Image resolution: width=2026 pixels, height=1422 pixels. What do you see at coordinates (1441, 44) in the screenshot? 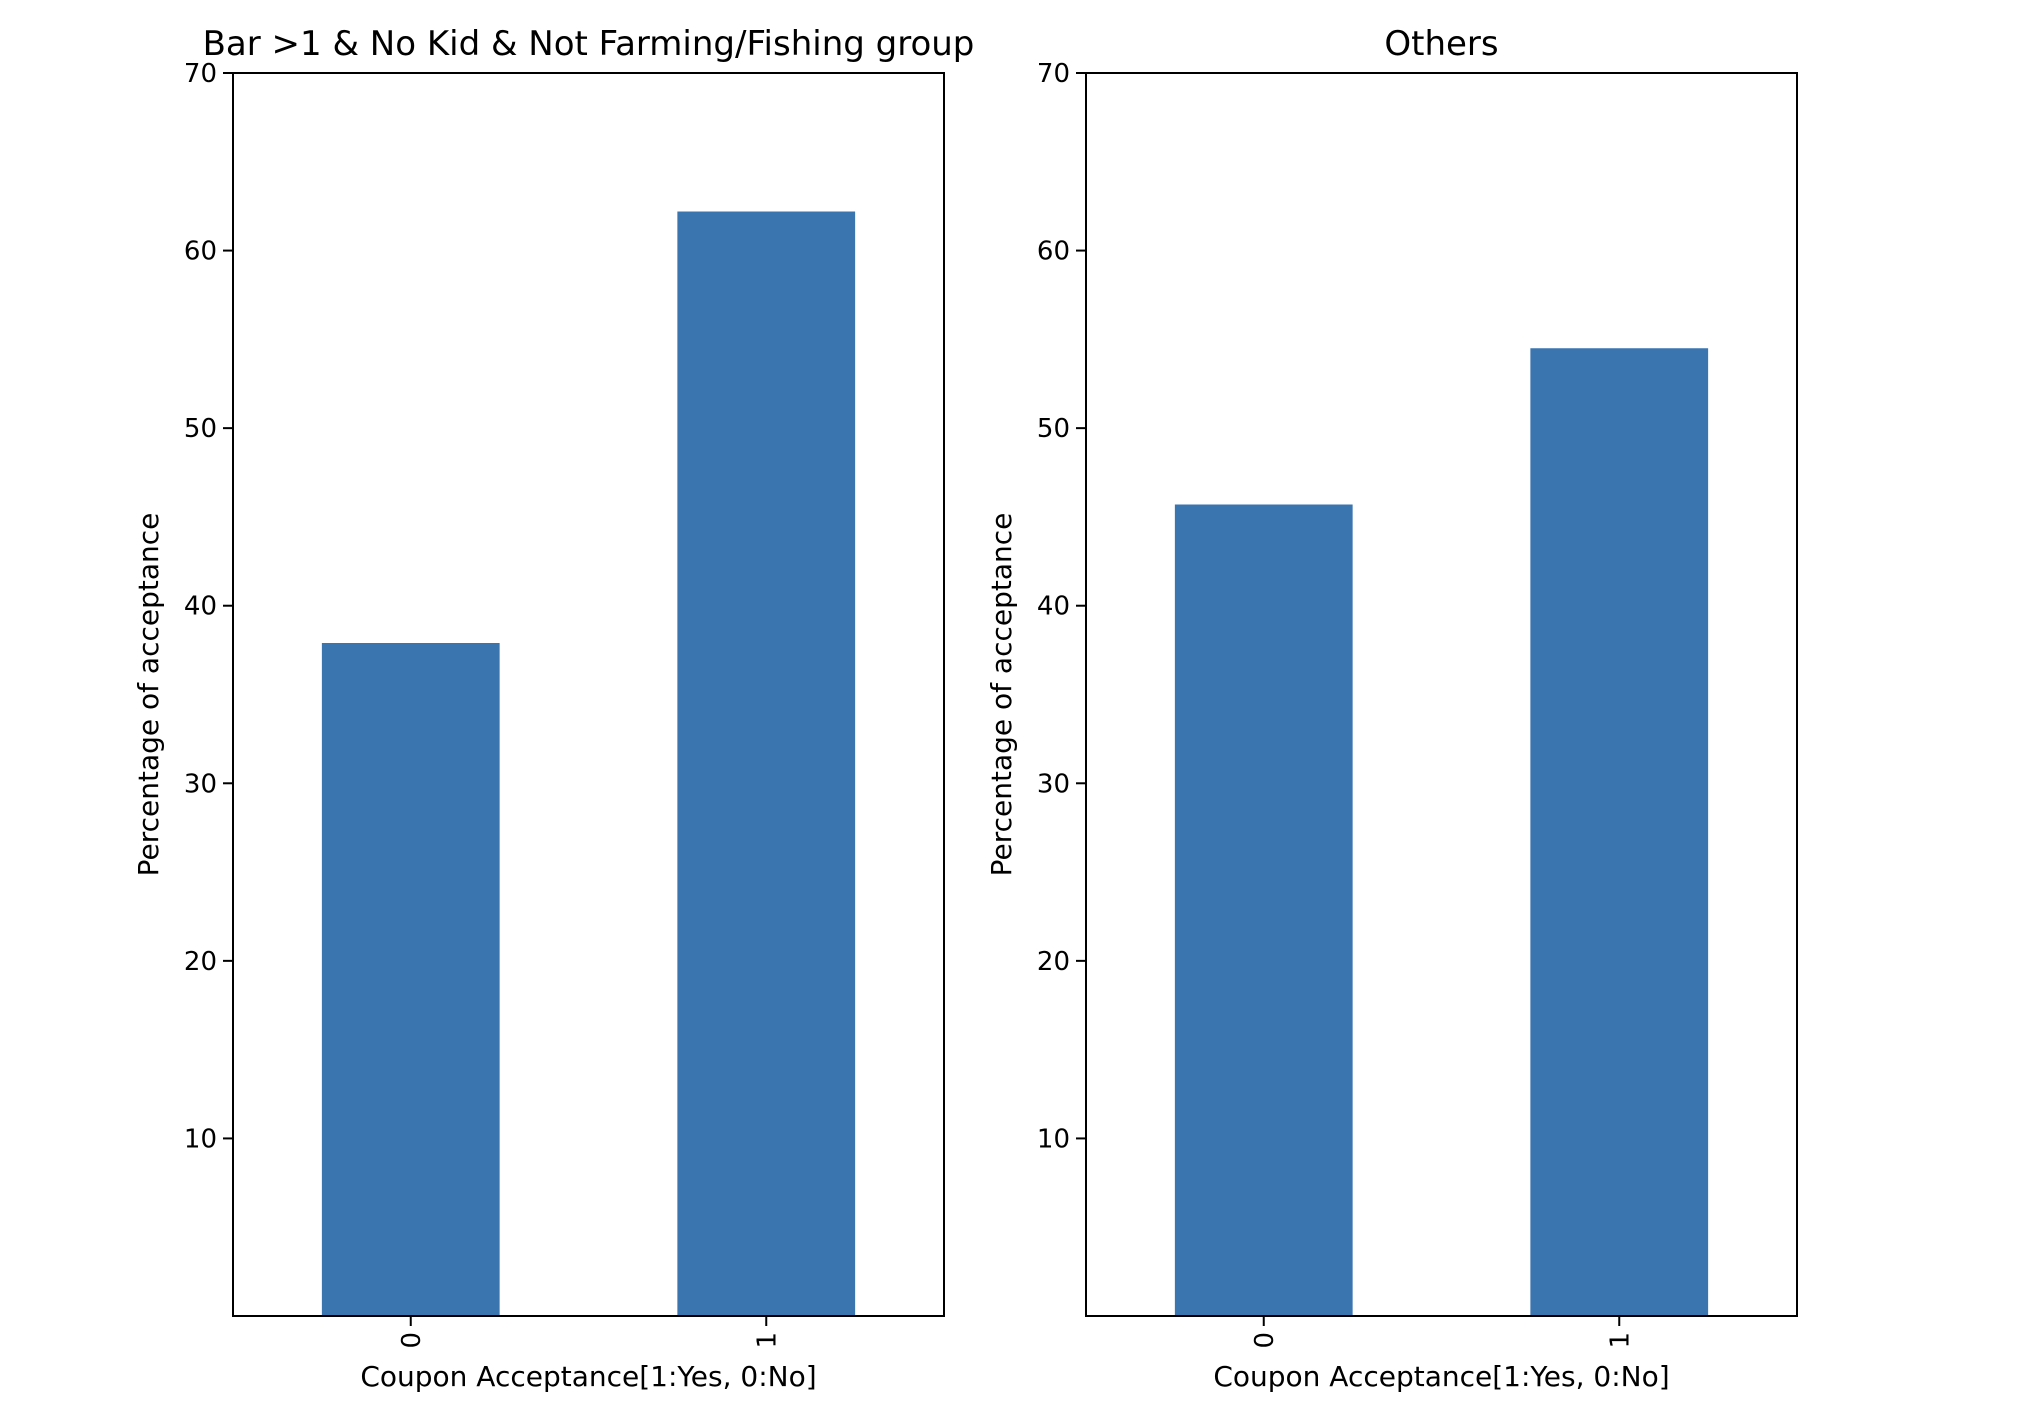
I see `chart-title: Others` at bounding box center [1441, 44].